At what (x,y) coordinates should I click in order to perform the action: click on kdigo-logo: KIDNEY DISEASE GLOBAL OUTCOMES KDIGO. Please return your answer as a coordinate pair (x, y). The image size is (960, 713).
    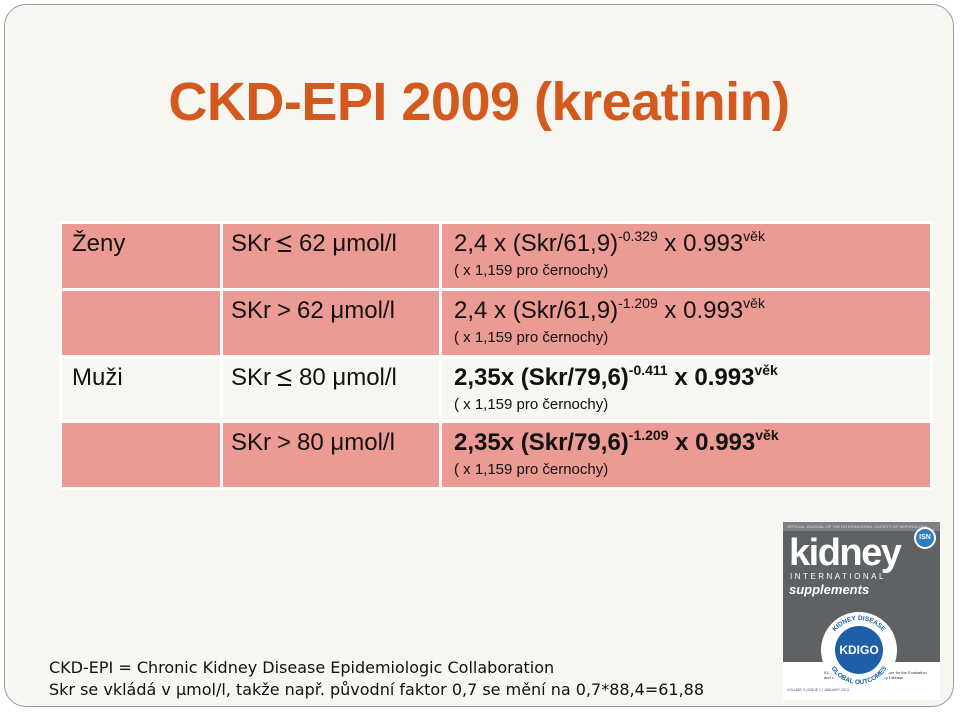
    Looking at the image, I should click on (859, 650).